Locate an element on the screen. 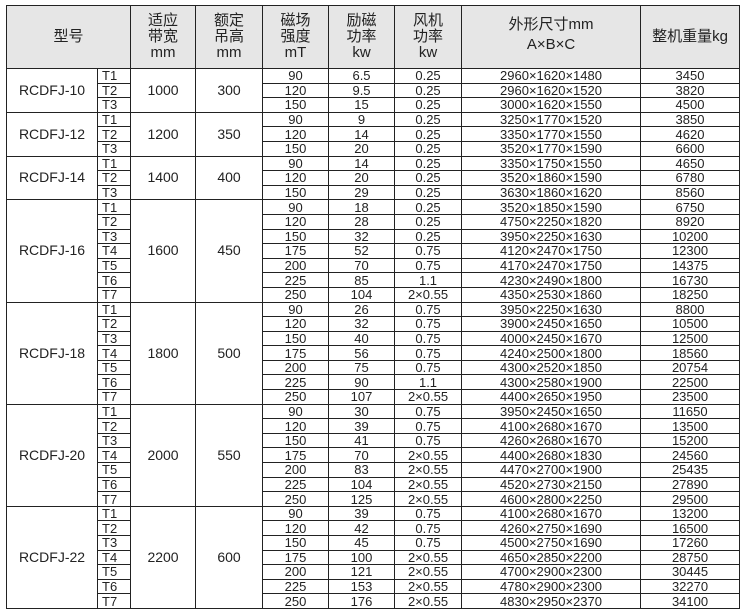 This screenshot has height=614, width=743. cell-dimensions: 3000×1620×1550 is located at coordinates (551, 105).